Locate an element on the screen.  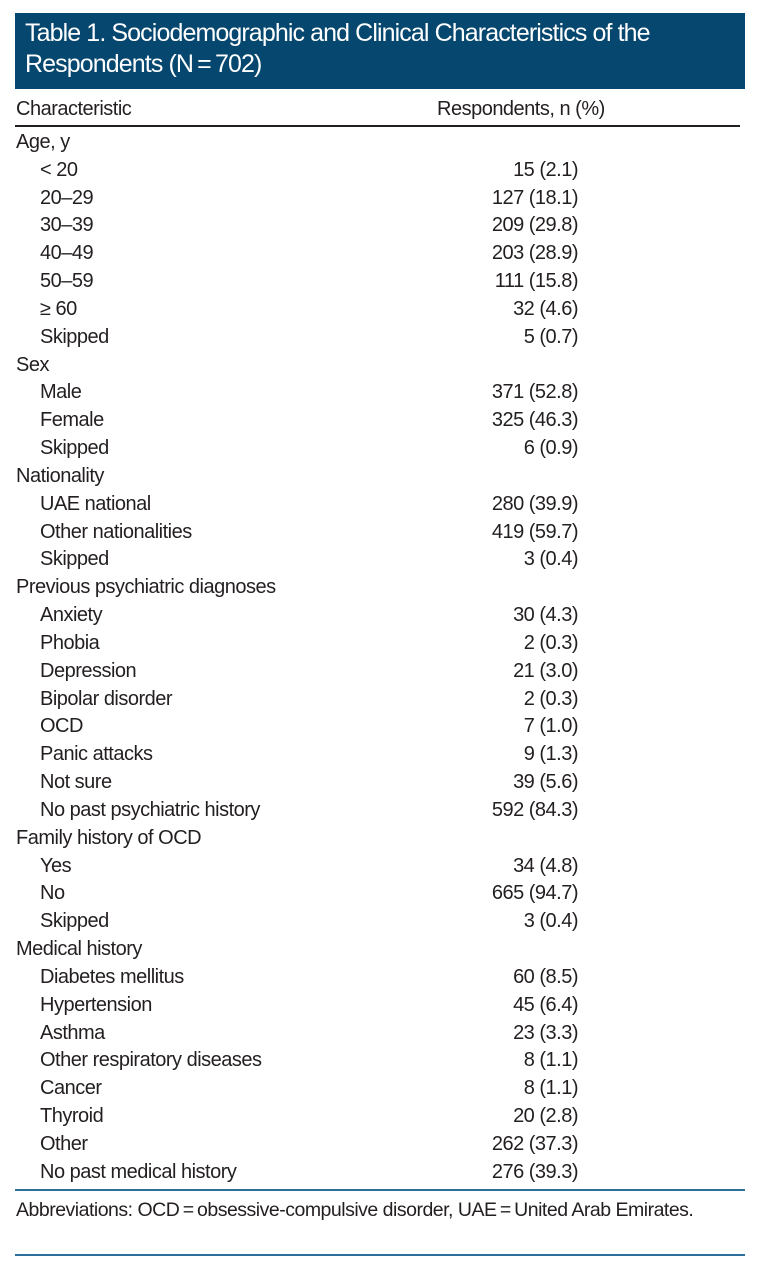
row-label: Sex is located at coordinates (32, 364).